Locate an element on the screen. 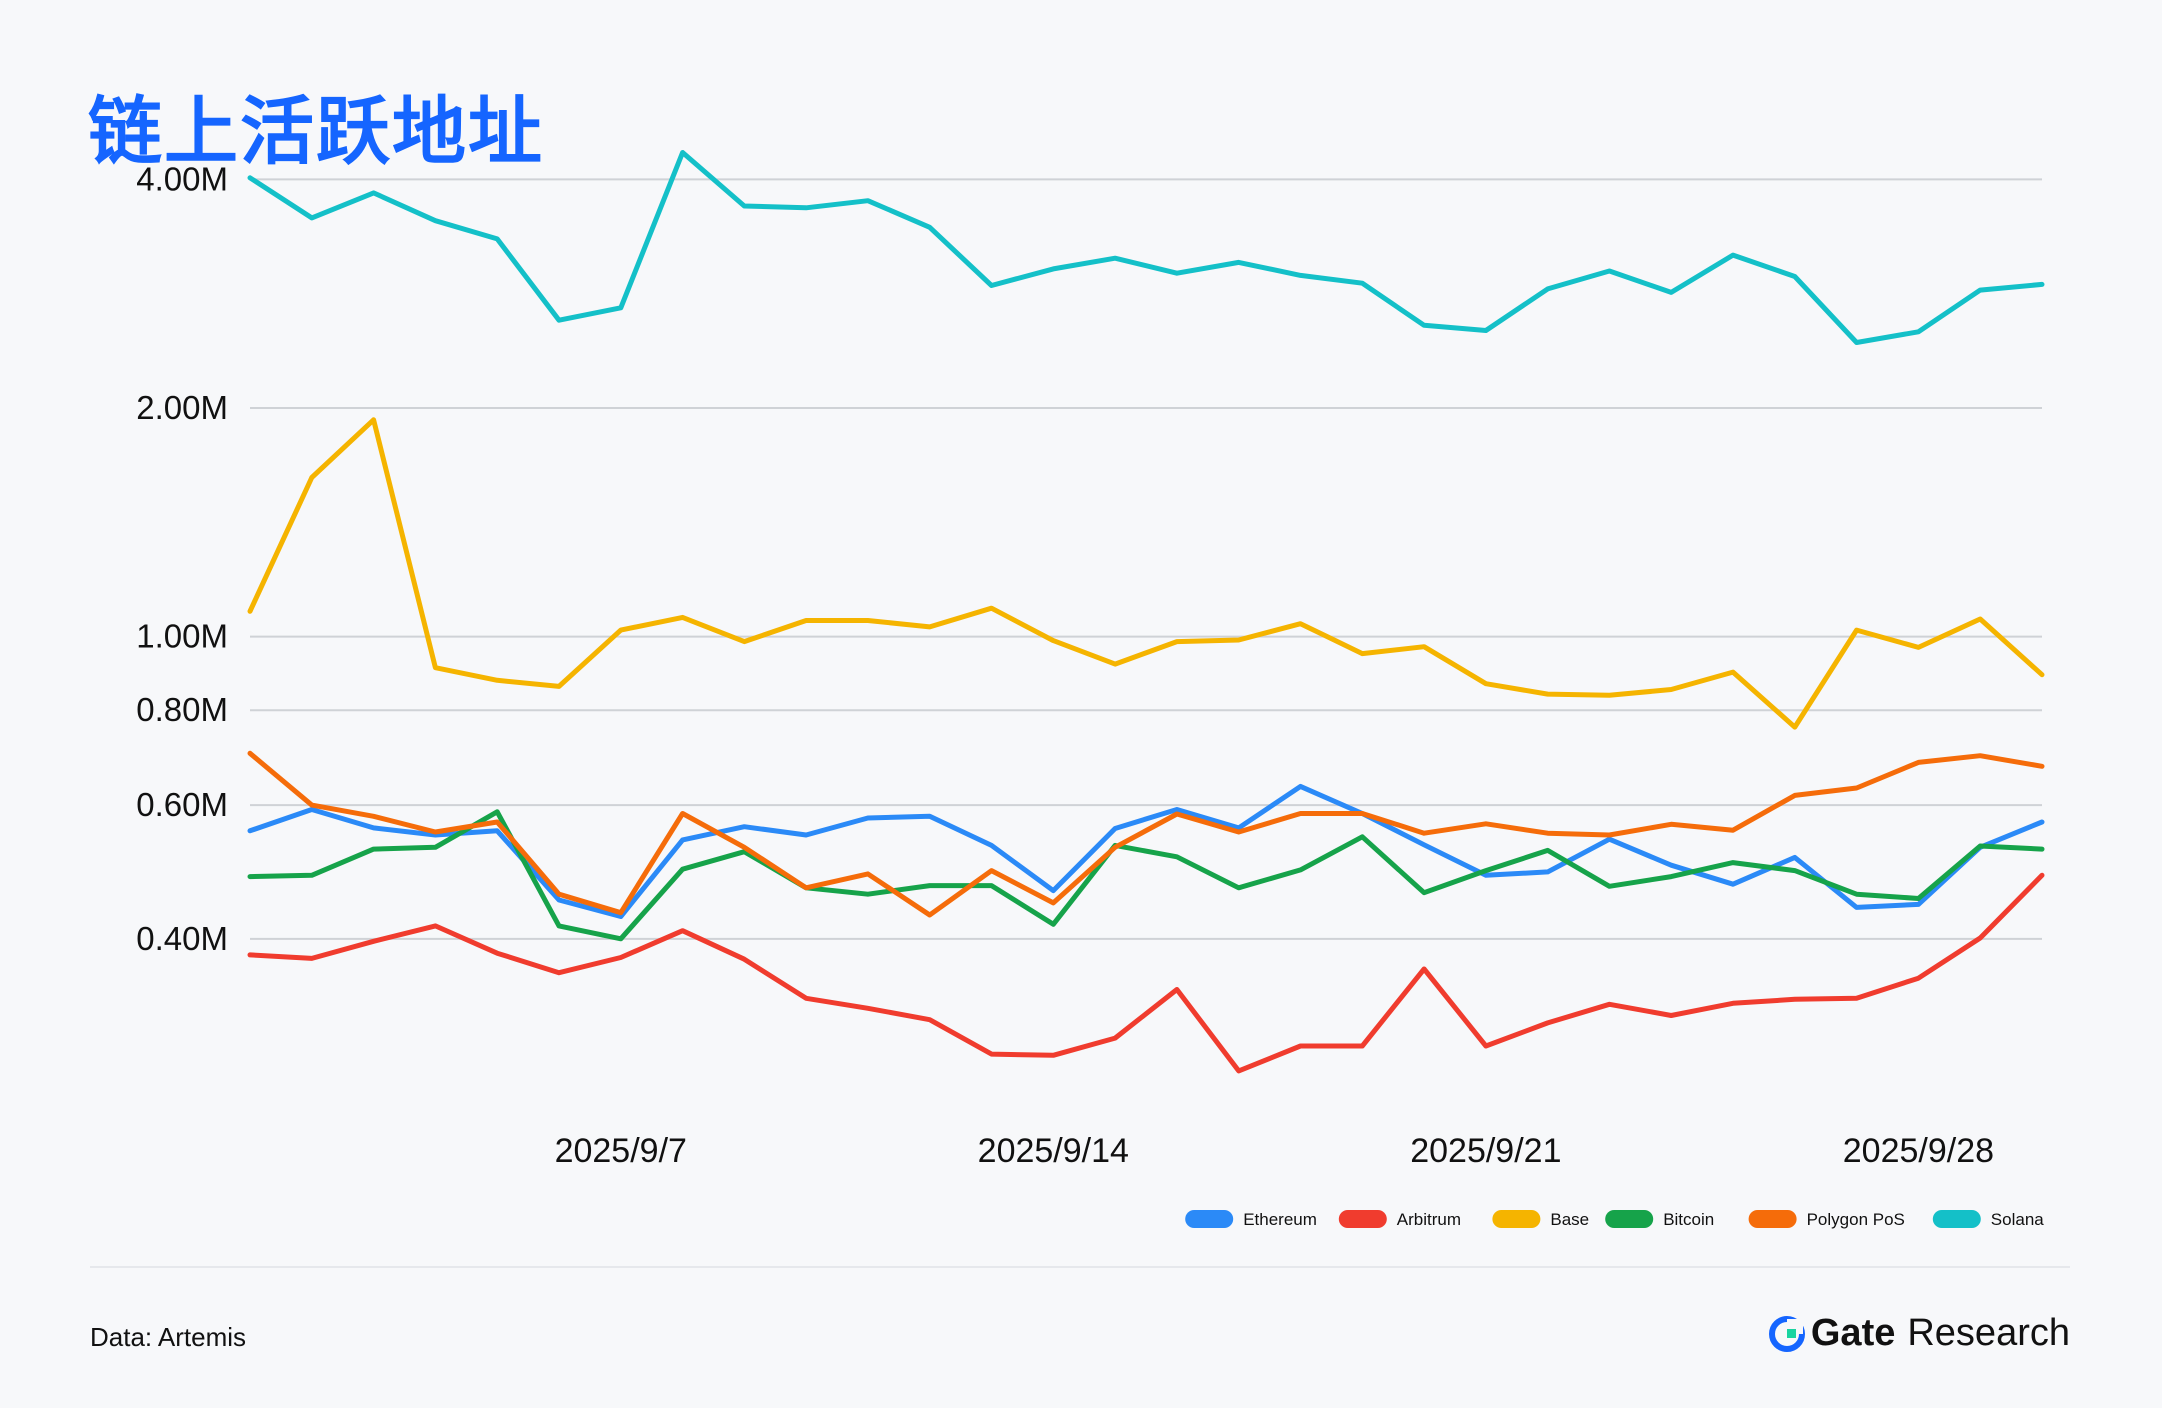  brand-logo: Gate Research is located at coordinates (1919, 1333).